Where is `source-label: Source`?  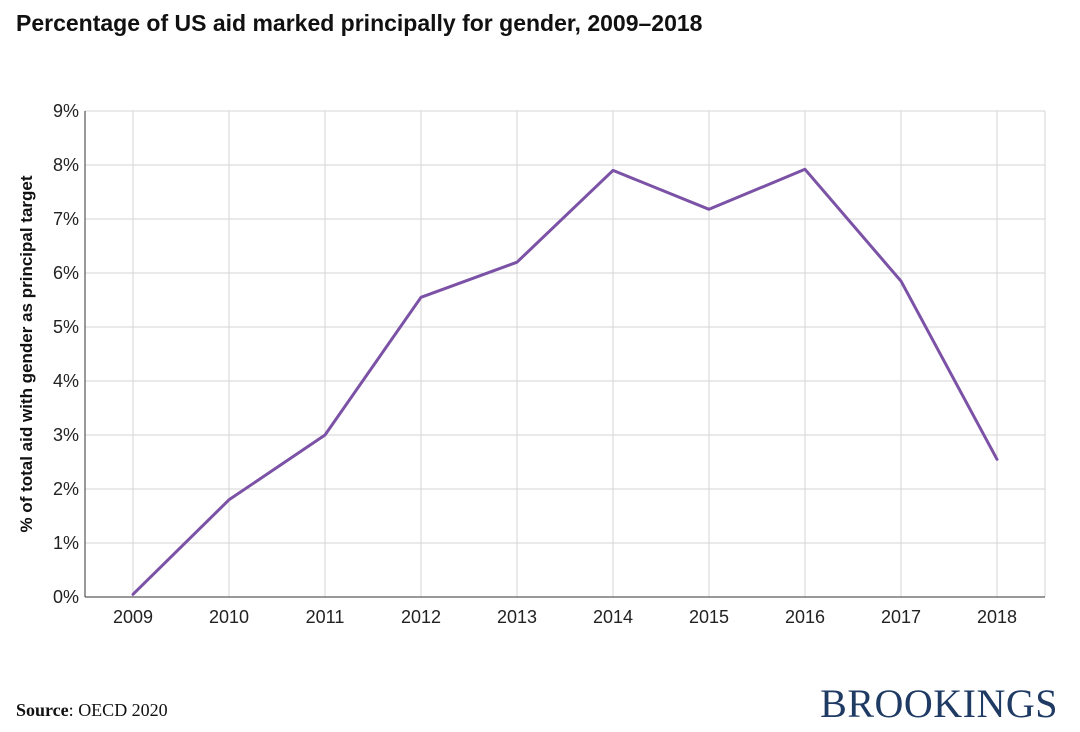
source-label: Source is located at coordinates (42, 710).